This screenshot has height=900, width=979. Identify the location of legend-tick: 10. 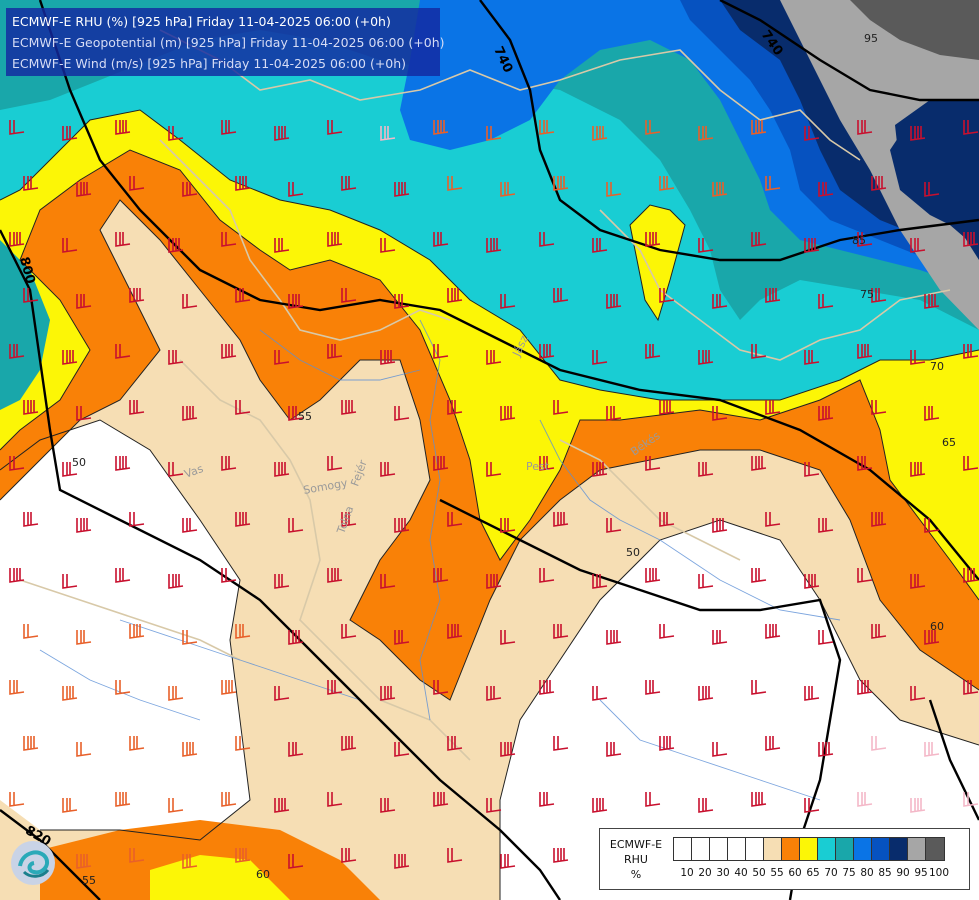
(687, 873).